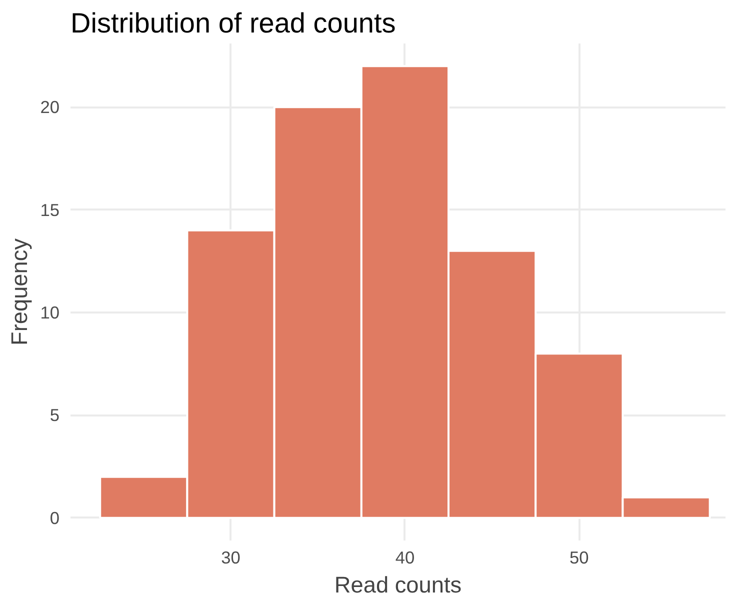  Describe the element at coordinates (50, 312) in the screenshot. I see `y-tick-label: 10` at that location.